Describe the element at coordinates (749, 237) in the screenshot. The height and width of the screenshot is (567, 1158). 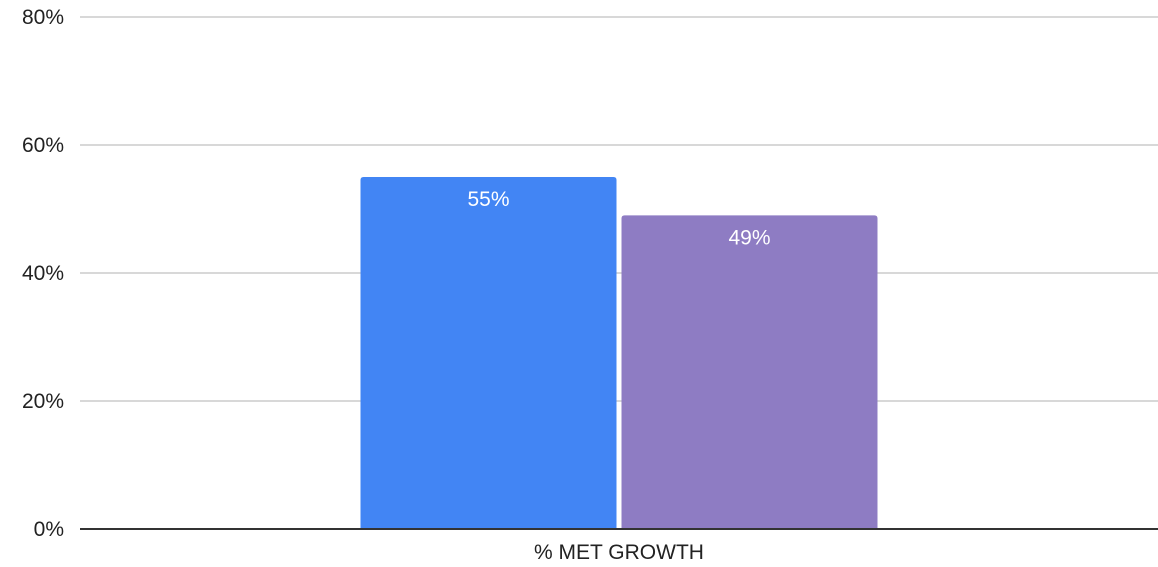
I see `bar-value-label: 49%` at that location.